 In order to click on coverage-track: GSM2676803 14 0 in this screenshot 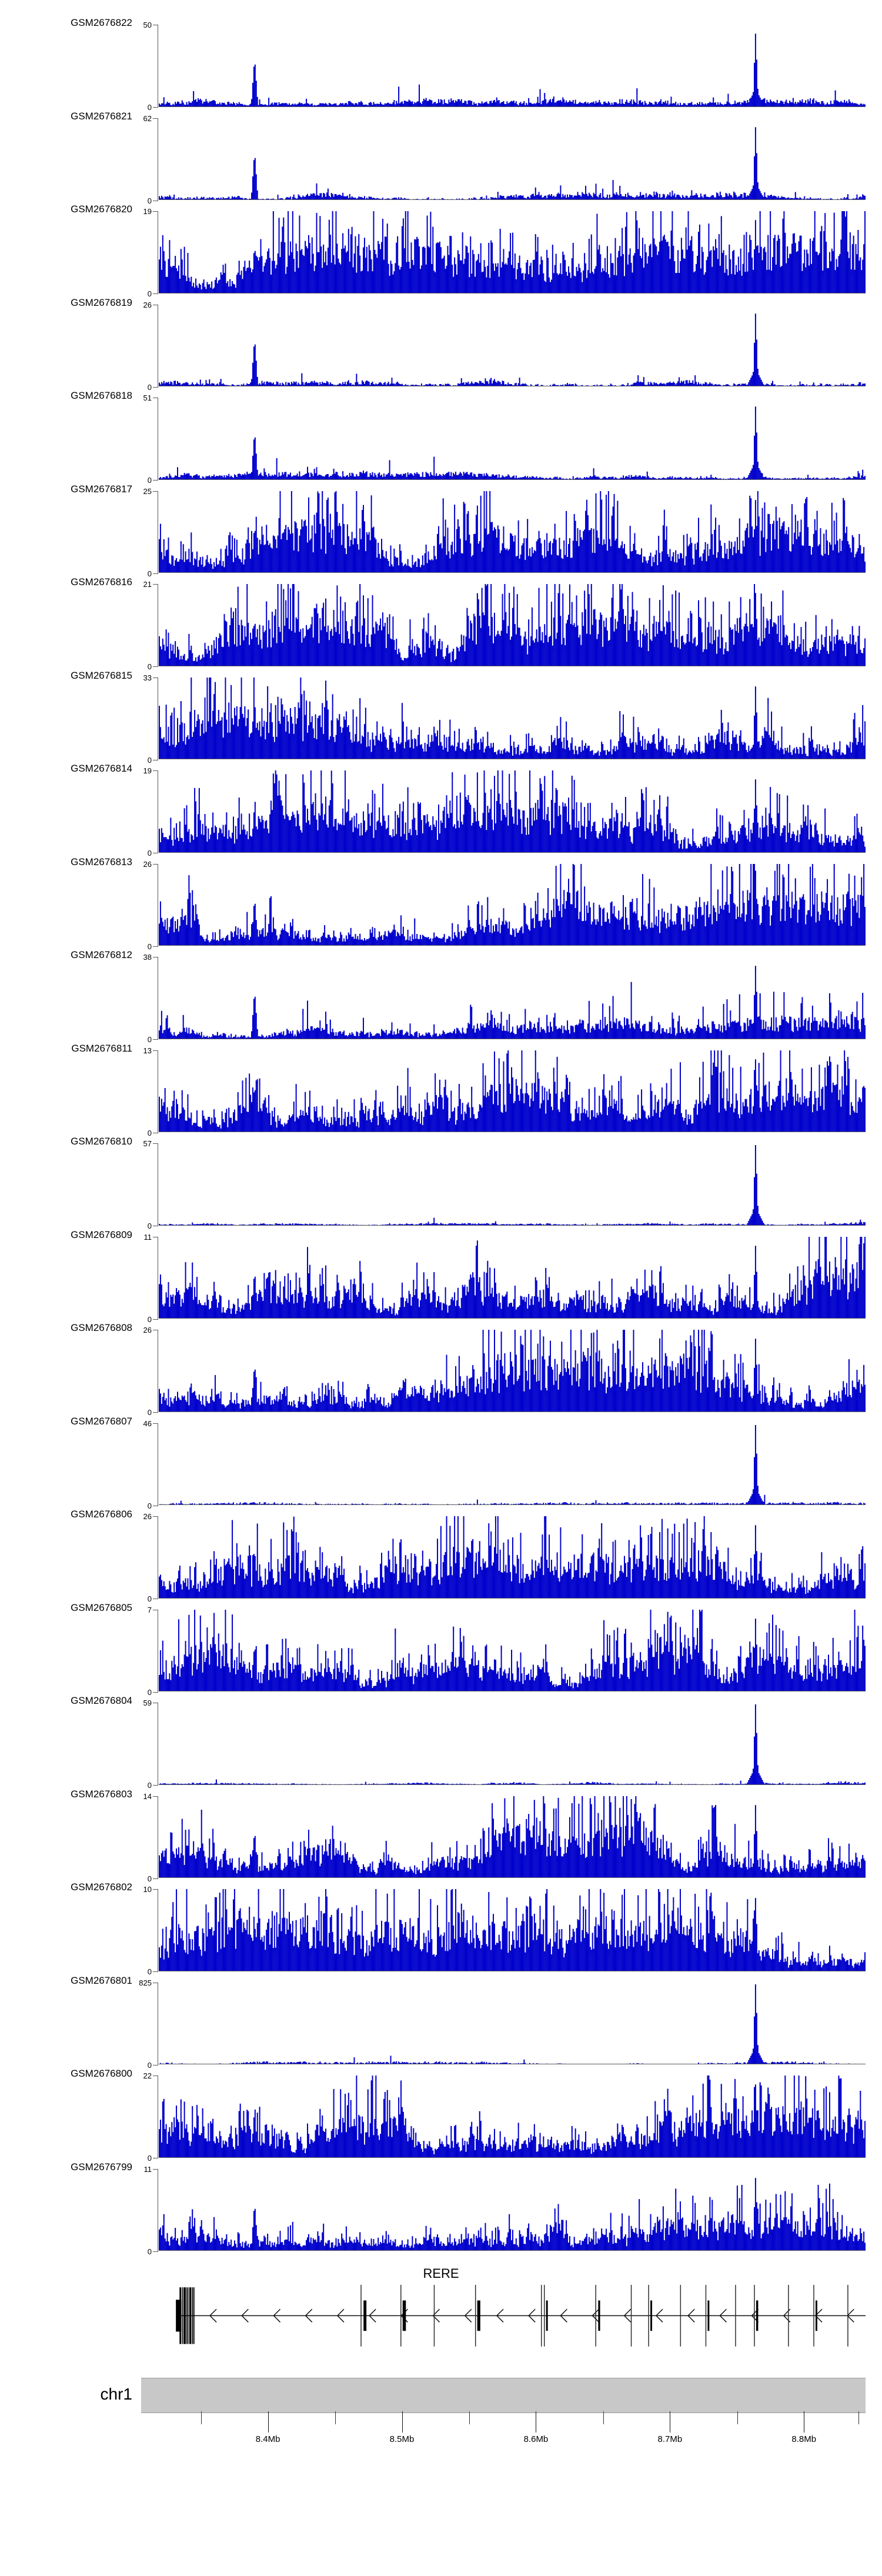, I will do `click(441, 1836)`.